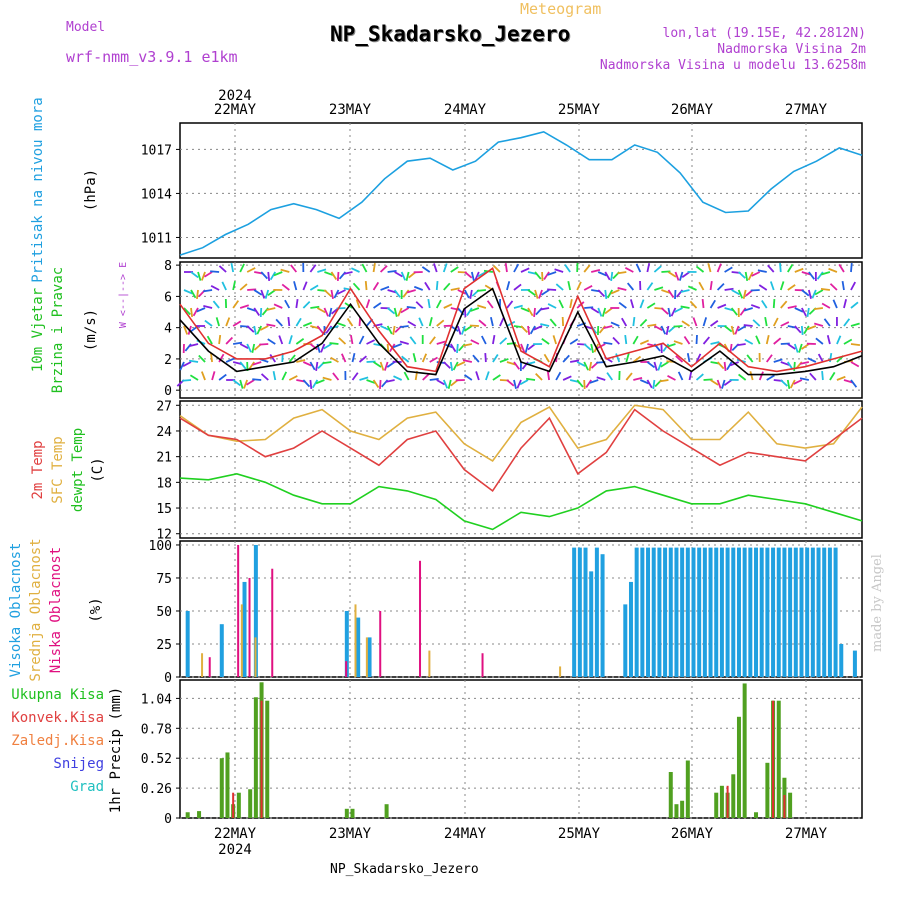 The height and width of the screenshot is (900, 900). I want to click on bottom-day-label: 23MAY, so click(350, 834).